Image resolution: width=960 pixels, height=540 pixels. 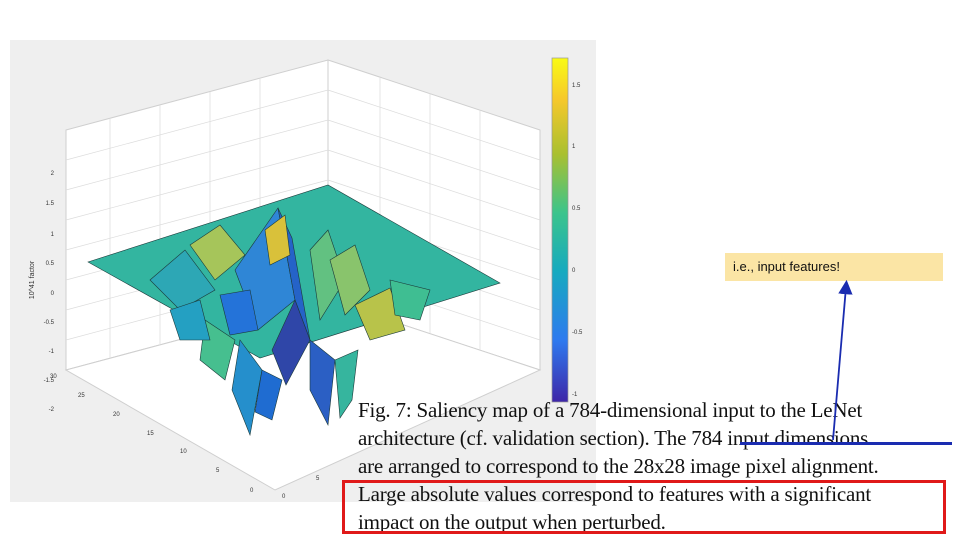 What do you see at coordinates (574, 147) in the screenshot?
I see `colorbar-tick: 1` at bounding box center [574, 147].